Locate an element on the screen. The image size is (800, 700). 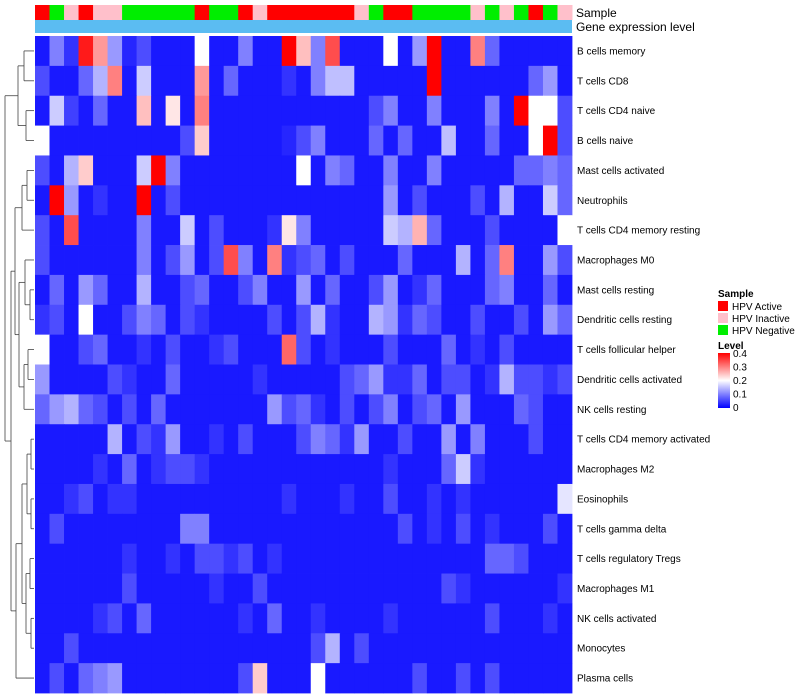
legend-level-tick: 0 is located at coordinates (736, 408).